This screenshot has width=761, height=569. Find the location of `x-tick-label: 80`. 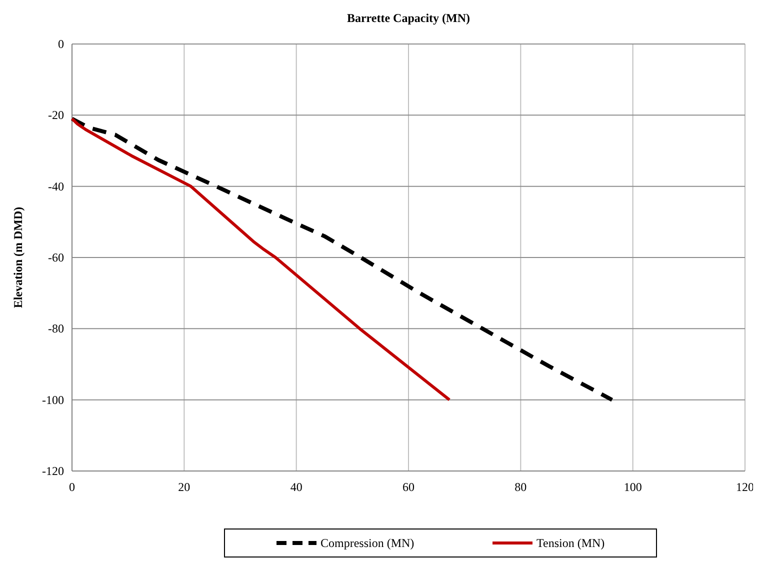

x-tick-label: 80 is located at coordinates (520, 487).